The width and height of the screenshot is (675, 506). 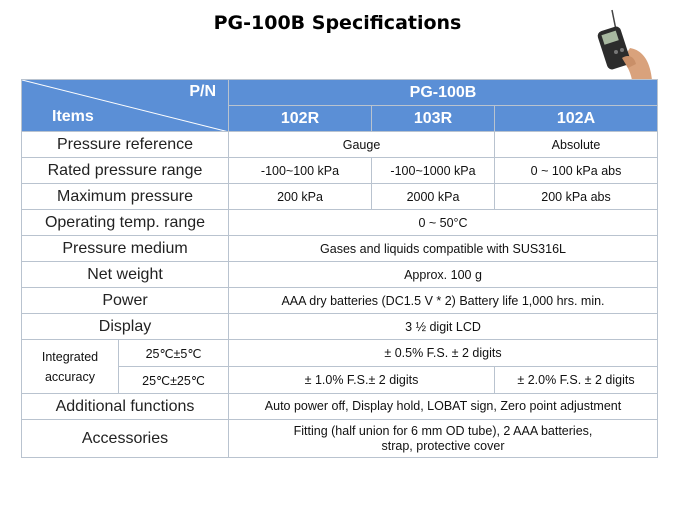 What do you see at coordinates (125, 326) in the screenshot?
I see `row-label: Display` at bounding box center [125, 326].